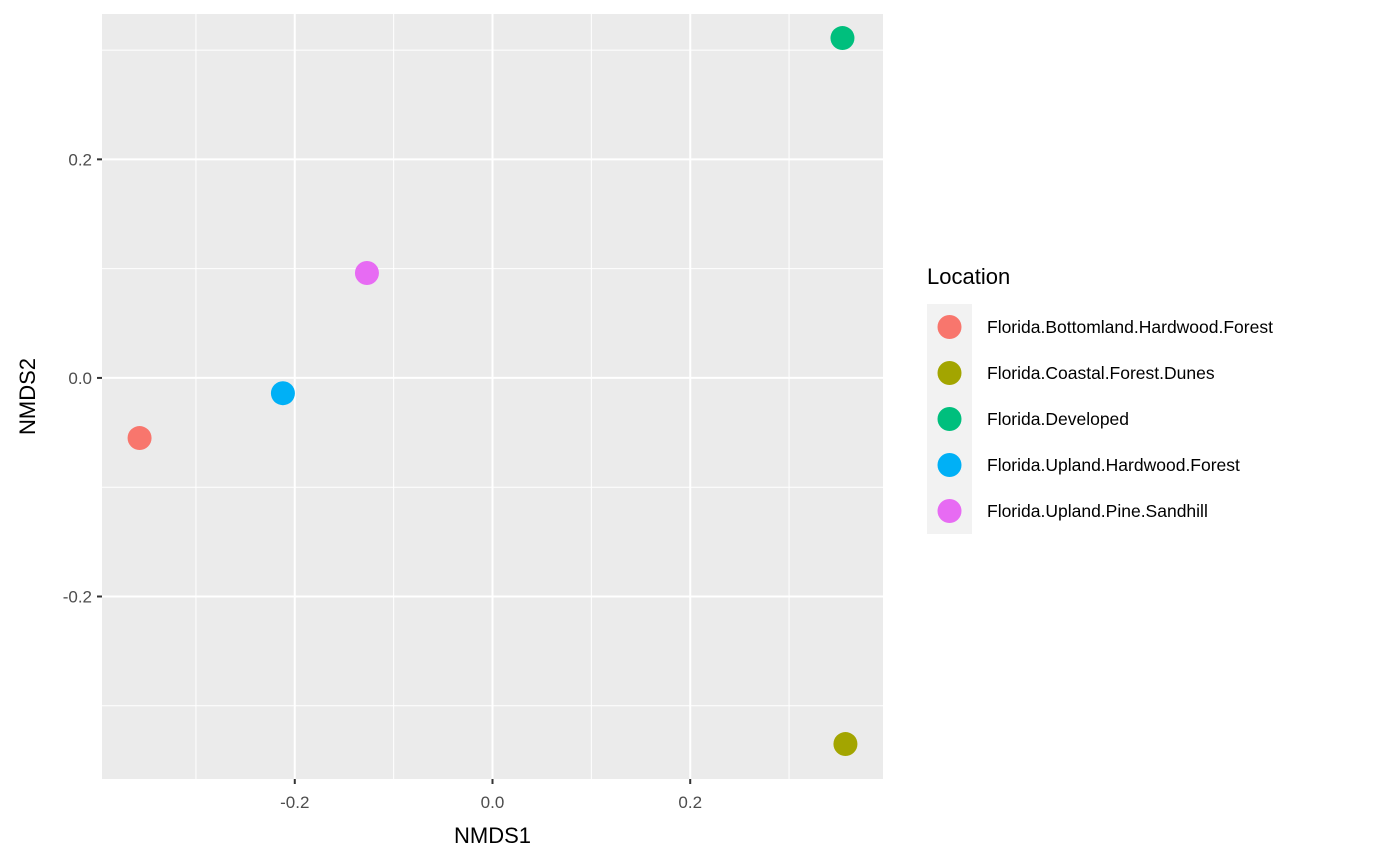 The width and height of the screenshot is (1400, 865). What do you see at coordinates (77, 596) in the screenshot?
I see `y-tick-label: -0.2` at bounding box center [77, 596].